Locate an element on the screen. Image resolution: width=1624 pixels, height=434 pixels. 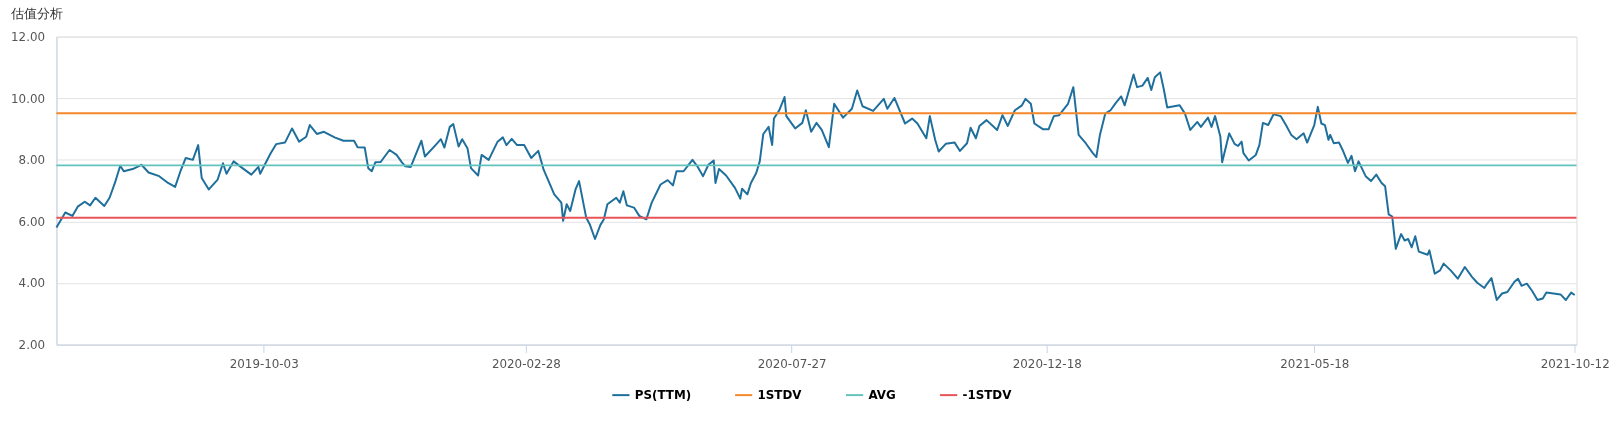
x-tick-label: 2020-12-18 is located at coordinates (1047, 363).